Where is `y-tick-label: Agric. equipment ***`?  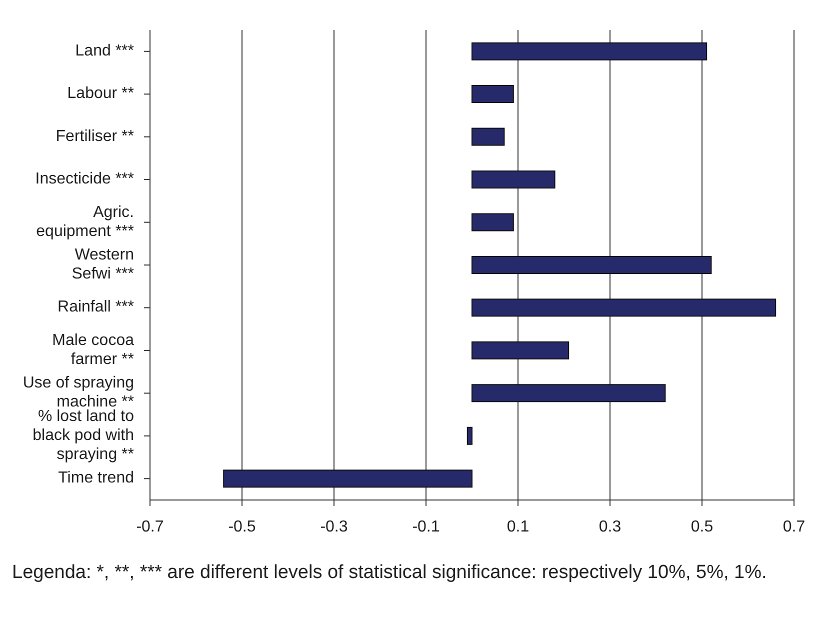
y-tick-label: Agric. equipment *** is located at coordinates (85, 222).